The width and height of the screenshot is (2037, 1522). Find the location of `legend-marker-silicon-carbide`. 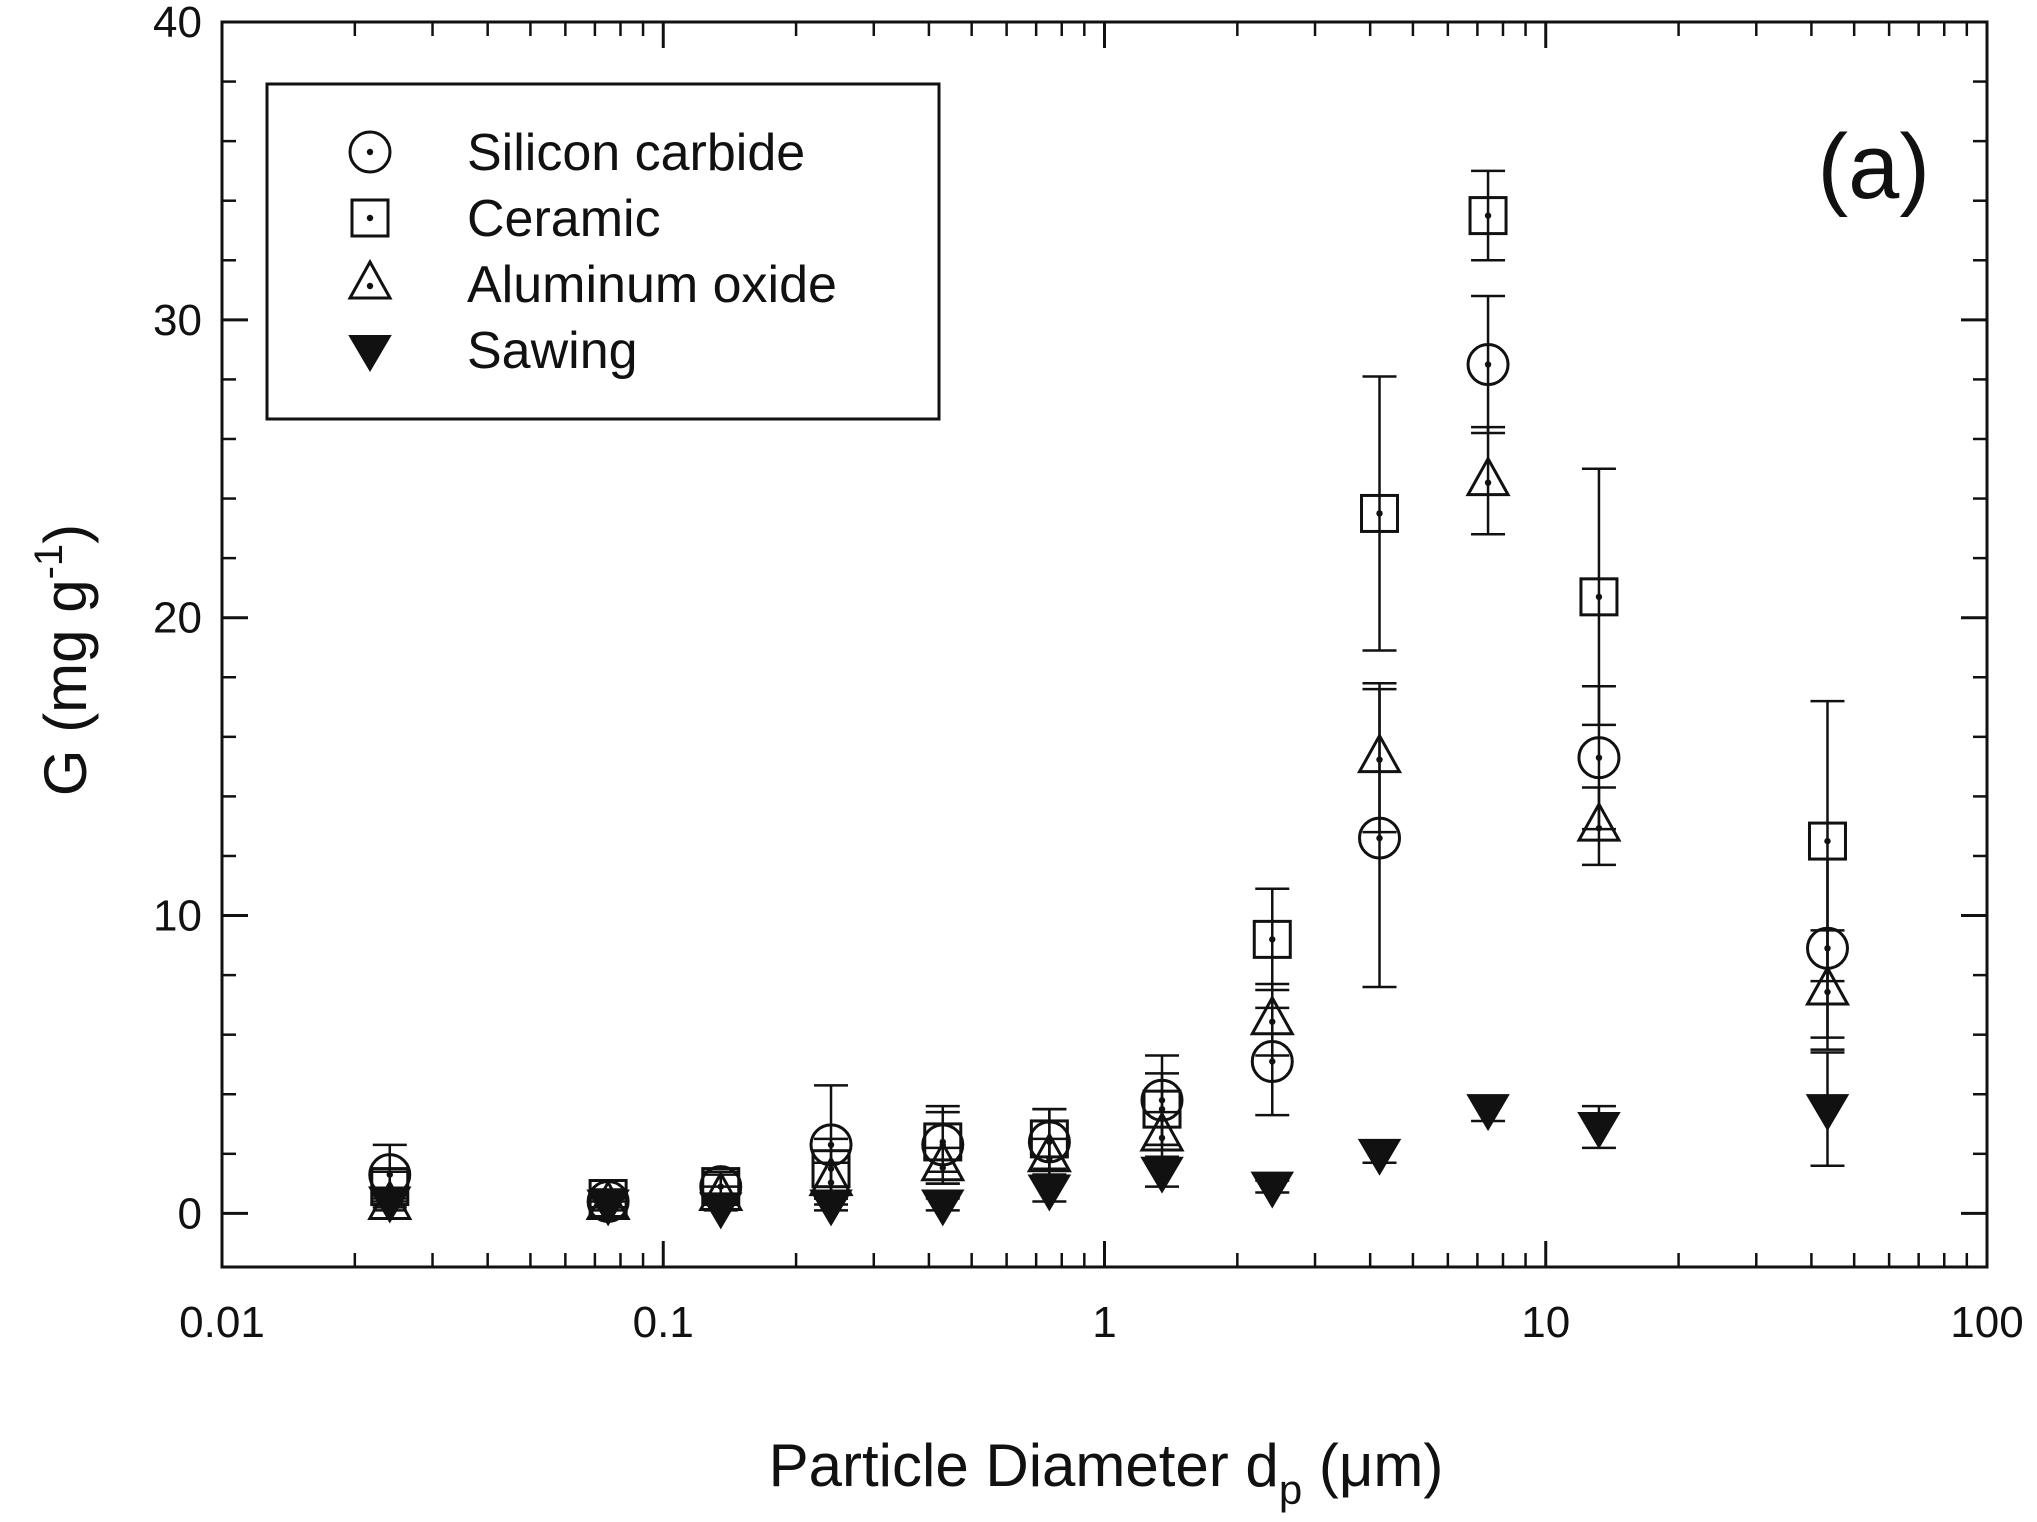

legend-marker-silicon-carbide is located at coordinates (370, 152).